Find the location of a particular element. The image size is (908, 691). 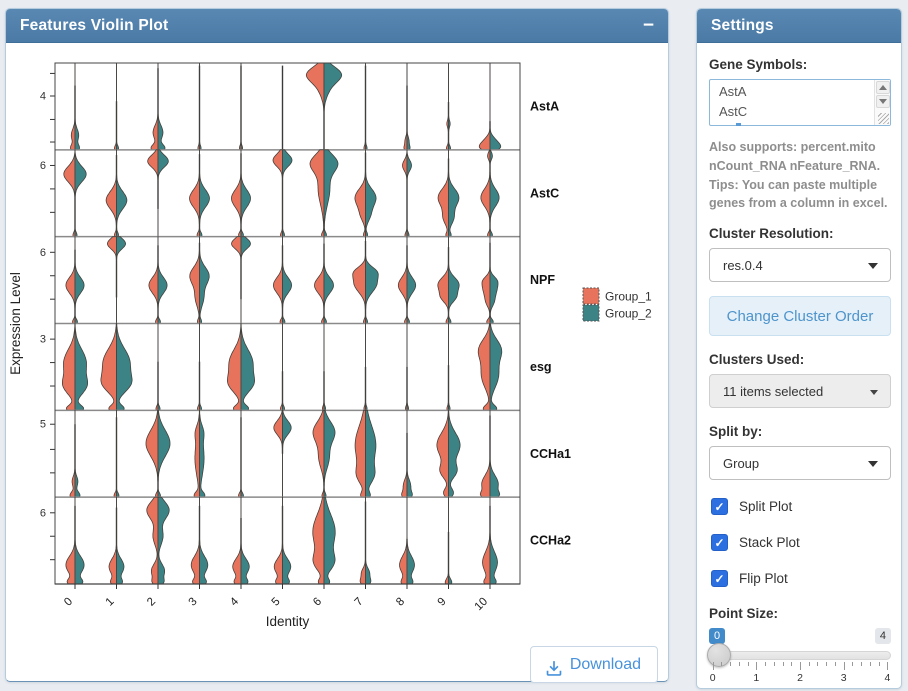

svg-text: 1 is located at coordinates (110, 602).